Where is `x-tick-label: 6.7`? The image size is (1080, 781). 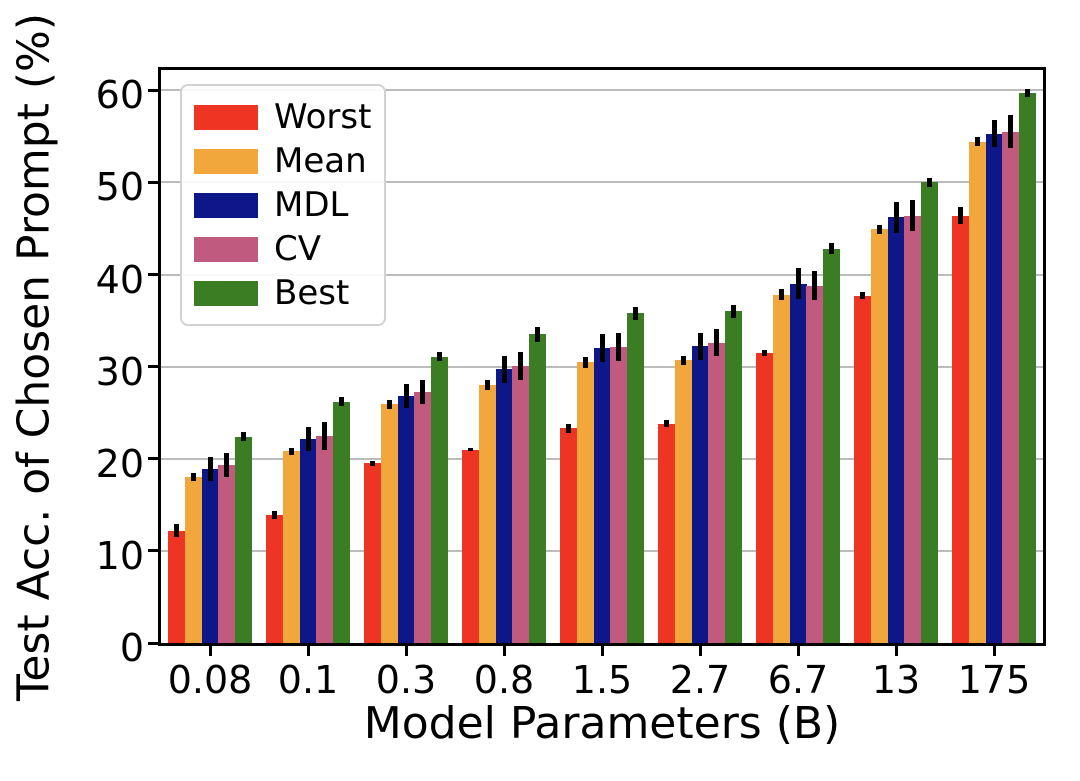
x-tick-label: 6.7 is located at coordinates (798, 680).